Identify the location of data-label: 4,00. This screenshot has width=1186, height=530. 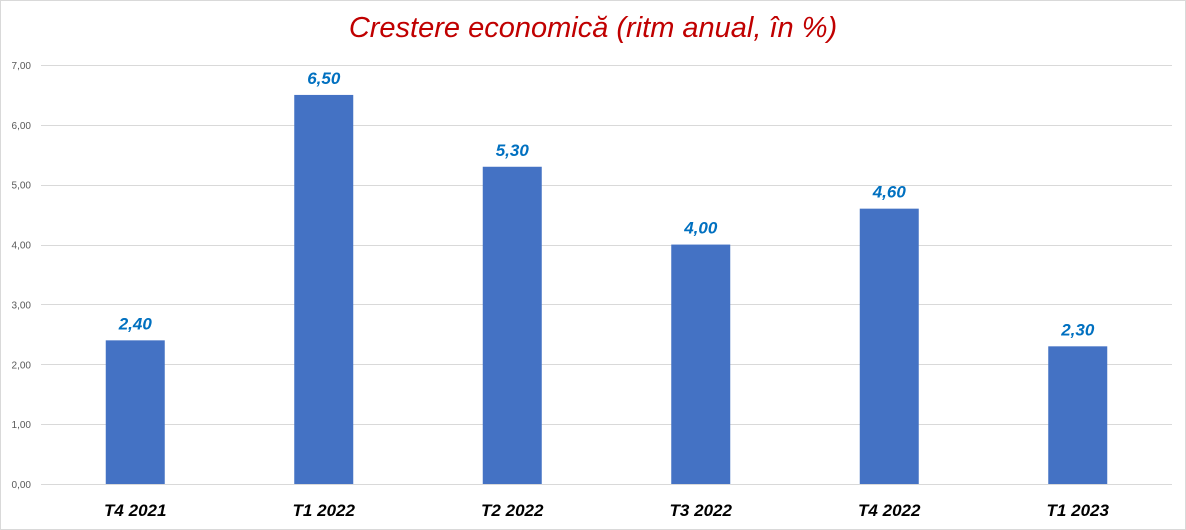
(700, 228).